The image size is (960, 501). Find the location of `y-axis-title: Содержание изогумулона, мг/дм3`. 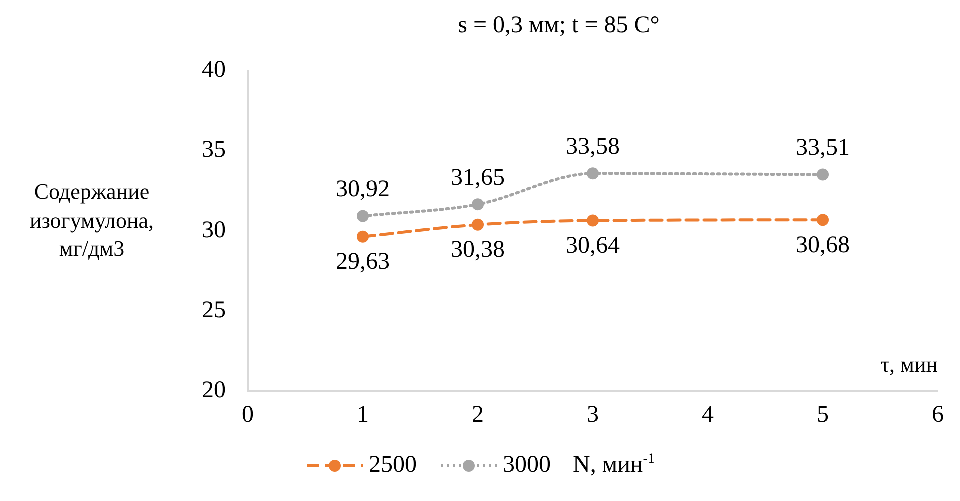

y-axis-title: Содержание изогумулона, мг/дм3 is located at coordinates (92, 221).